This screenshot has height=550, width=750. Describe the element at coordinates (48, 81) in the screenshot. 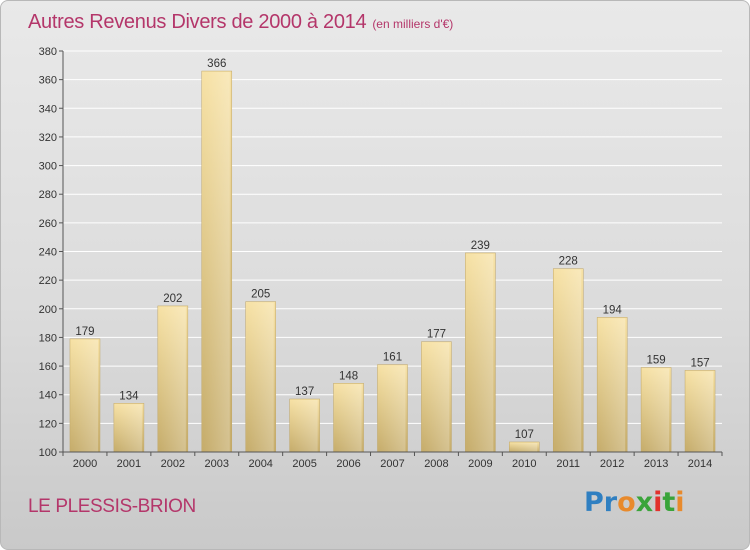

I see `y-tick-label: 360` at that location.